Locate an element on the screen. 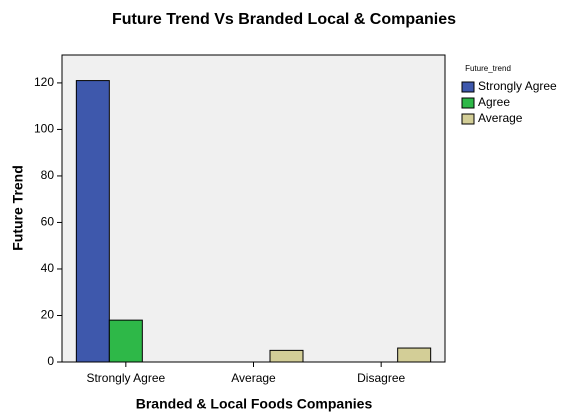  y-tick-label: 40 is located at coordinates (48, 268).